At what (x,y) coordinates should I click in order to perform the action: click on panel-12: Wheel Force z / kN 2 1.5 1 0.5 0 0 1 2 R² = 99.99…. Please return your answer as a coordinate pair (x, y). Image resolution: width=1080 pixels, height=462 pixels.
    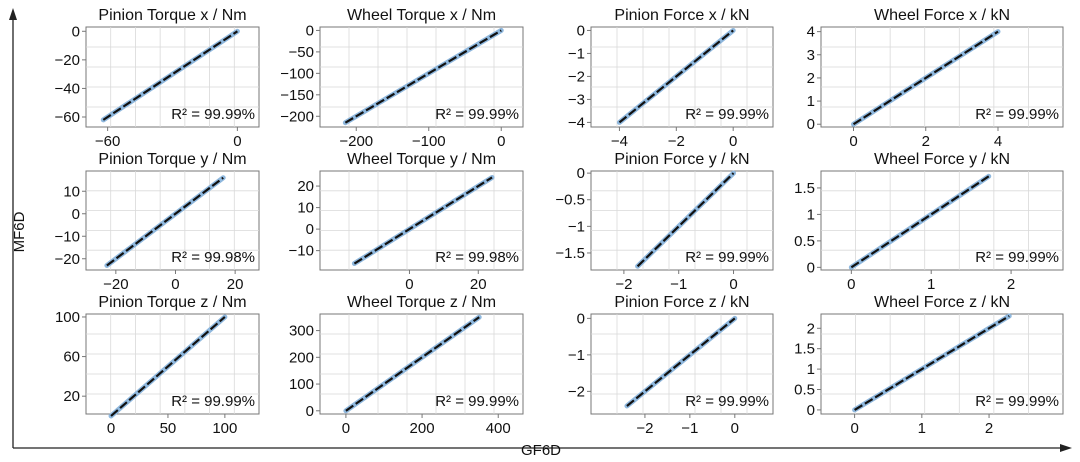
    Looking at the image, I should click on (929, 365).